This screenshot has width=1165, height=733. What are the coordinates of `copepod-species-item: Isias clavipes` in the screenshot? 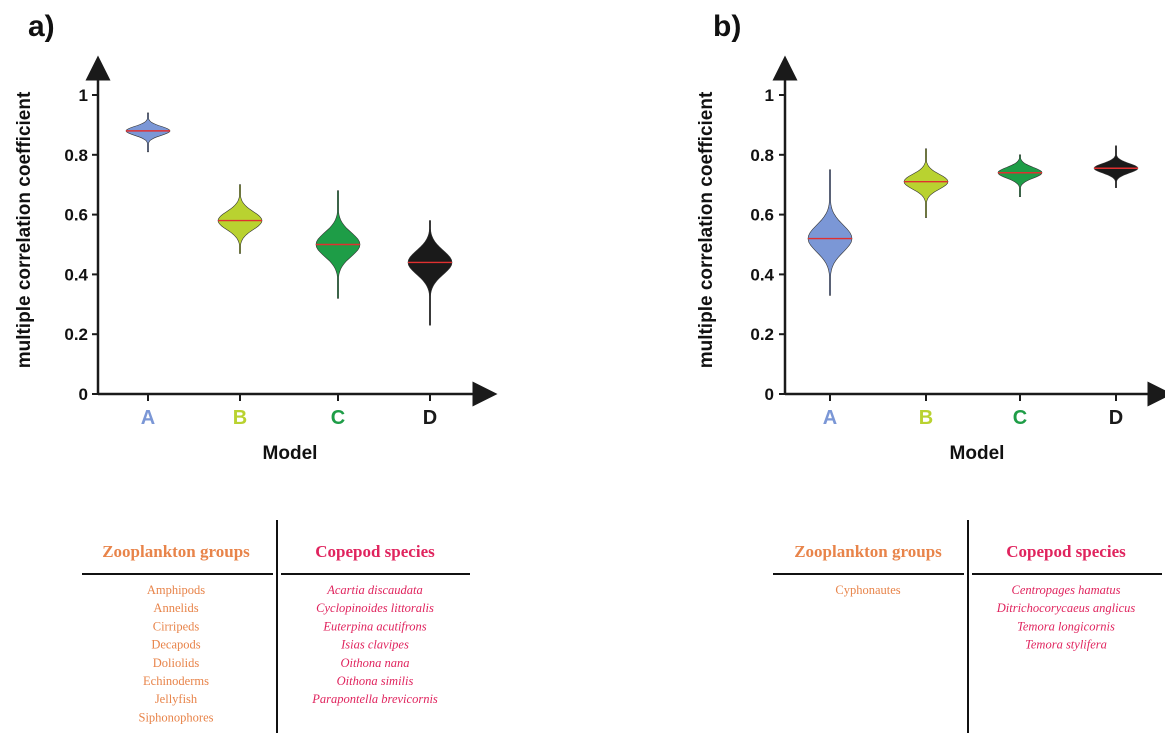 It's located at (374, 645).